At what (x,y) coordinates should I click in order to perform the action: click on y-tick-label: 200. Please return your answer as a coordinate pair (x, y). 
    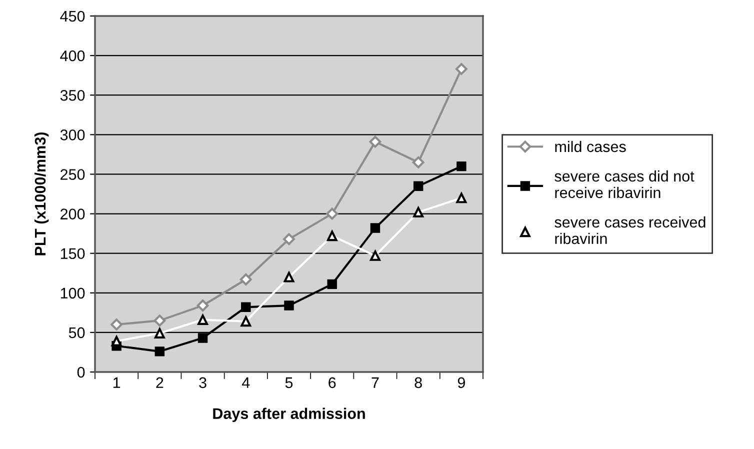
    Looking at the image, I should click on (72, 214).